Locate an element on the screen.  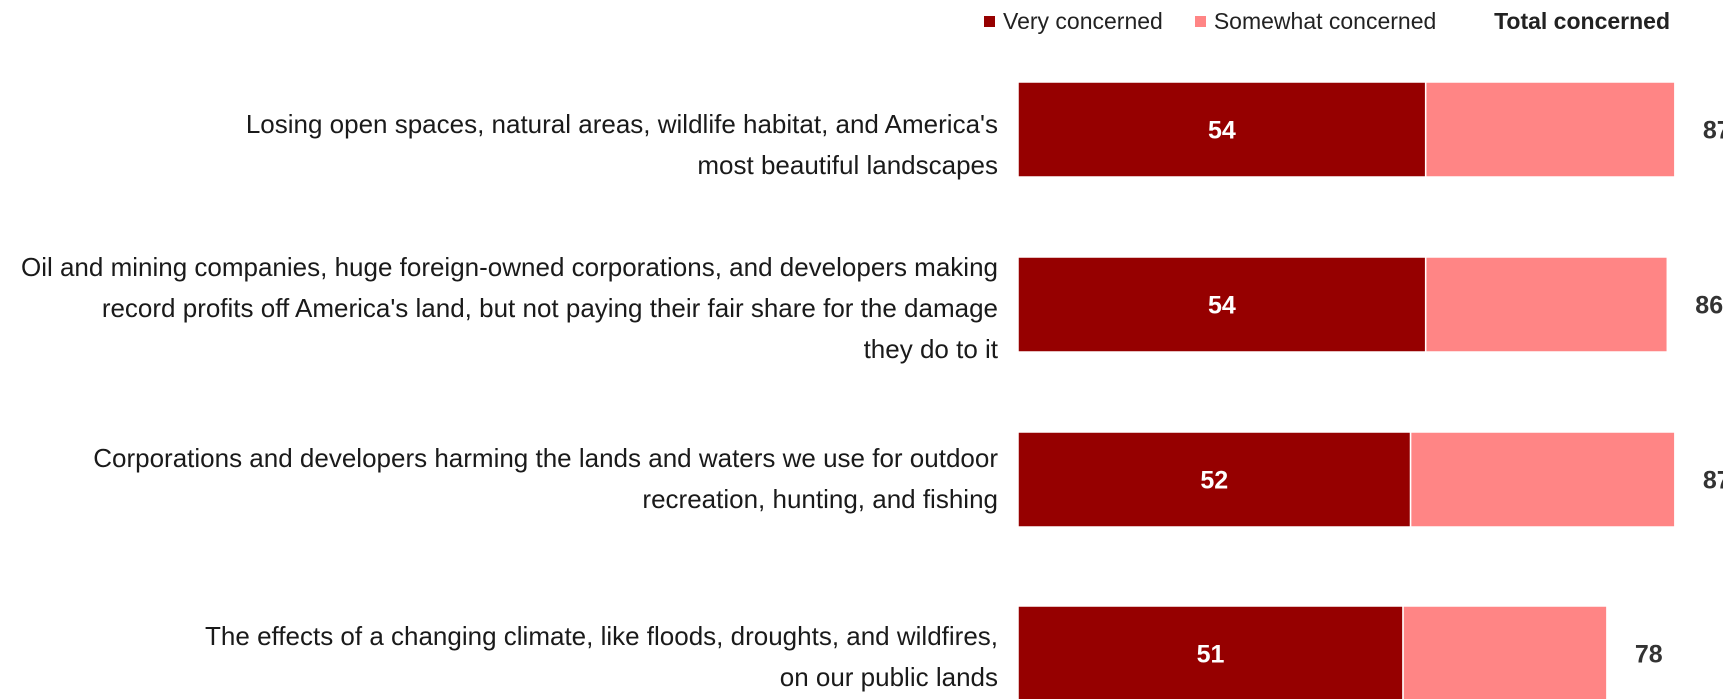
total-concerned-header: Total concerned is located at coordinates (1582, 21).